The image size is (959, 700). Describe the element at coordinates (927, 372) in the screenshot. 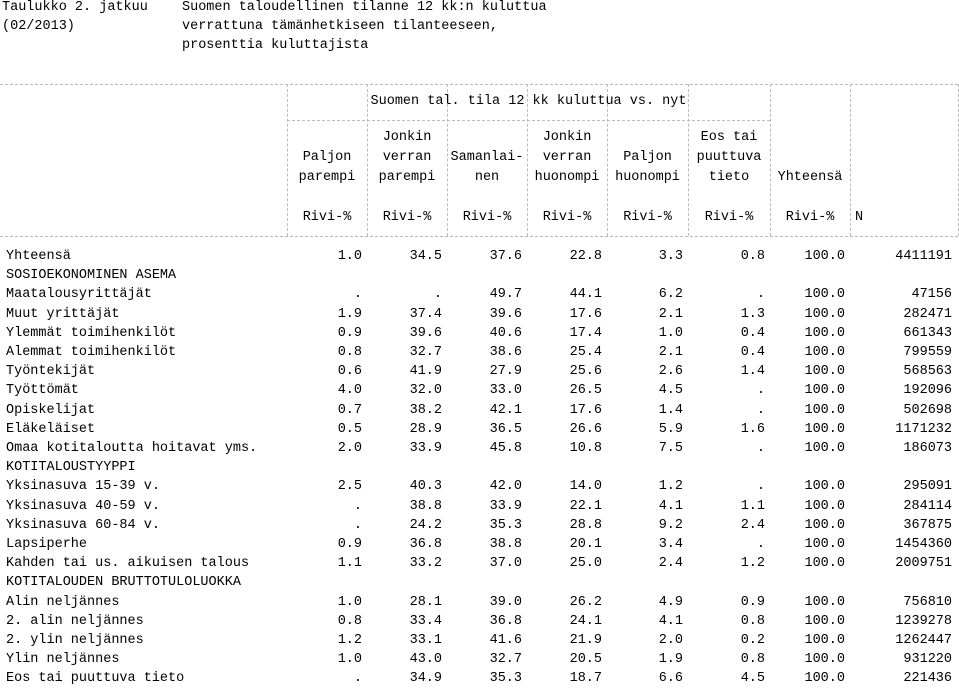

I see `cell: 568563` at that location.